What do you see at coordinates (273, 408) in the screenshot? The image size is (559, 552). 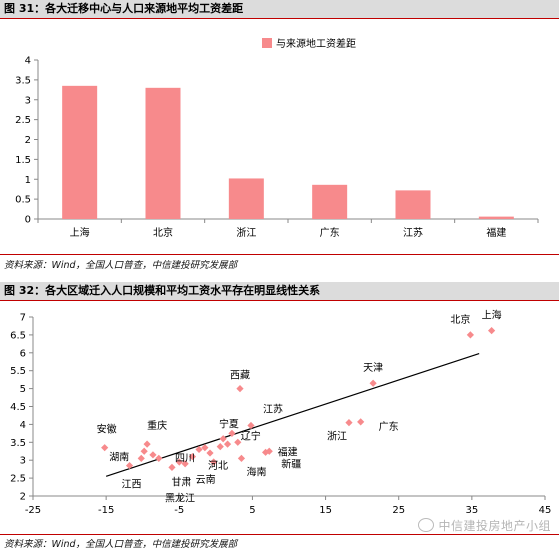 I see `point-label: 江苏` at bounding box center [273, 408].